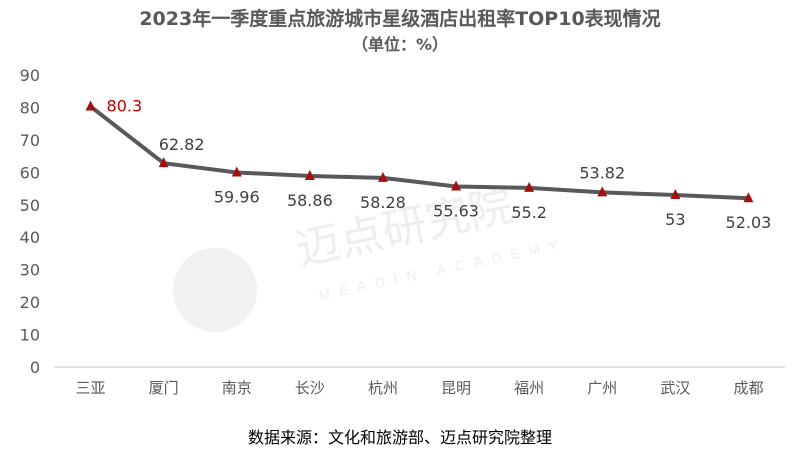 This screenshot has height=464, width=800. What do you see at coordinates (529, 388) in the screenshot?
I see `x-tick-label: 福州` at bounding box center [529, 388].